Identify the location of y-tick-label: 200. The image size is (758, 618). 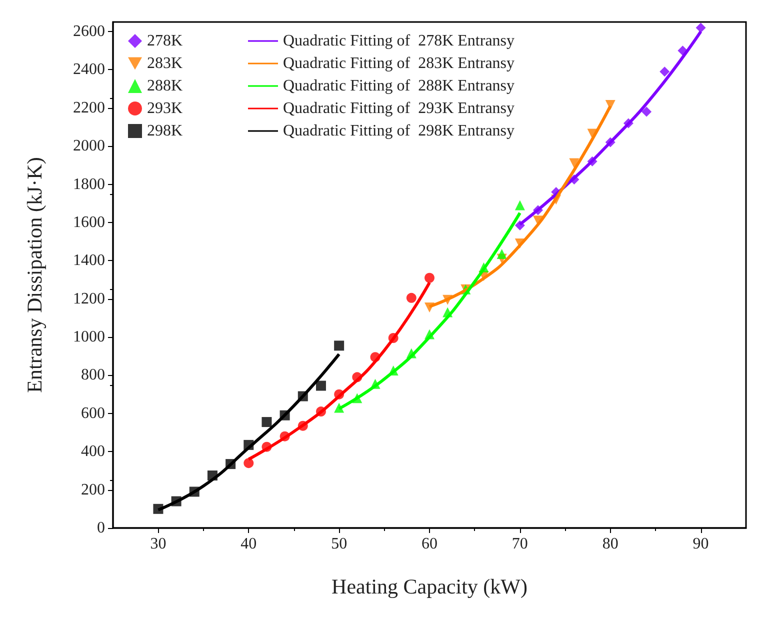
(93, 489).